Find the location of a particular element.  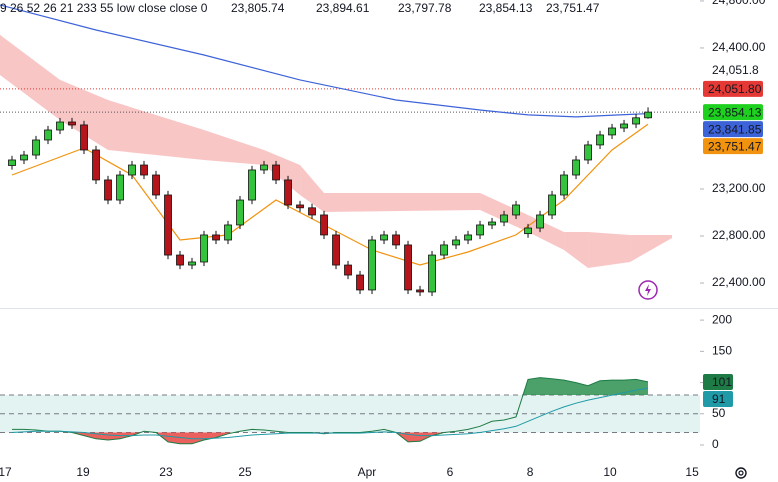

x-tick-label: 25 is located at coordinates (245, 472).